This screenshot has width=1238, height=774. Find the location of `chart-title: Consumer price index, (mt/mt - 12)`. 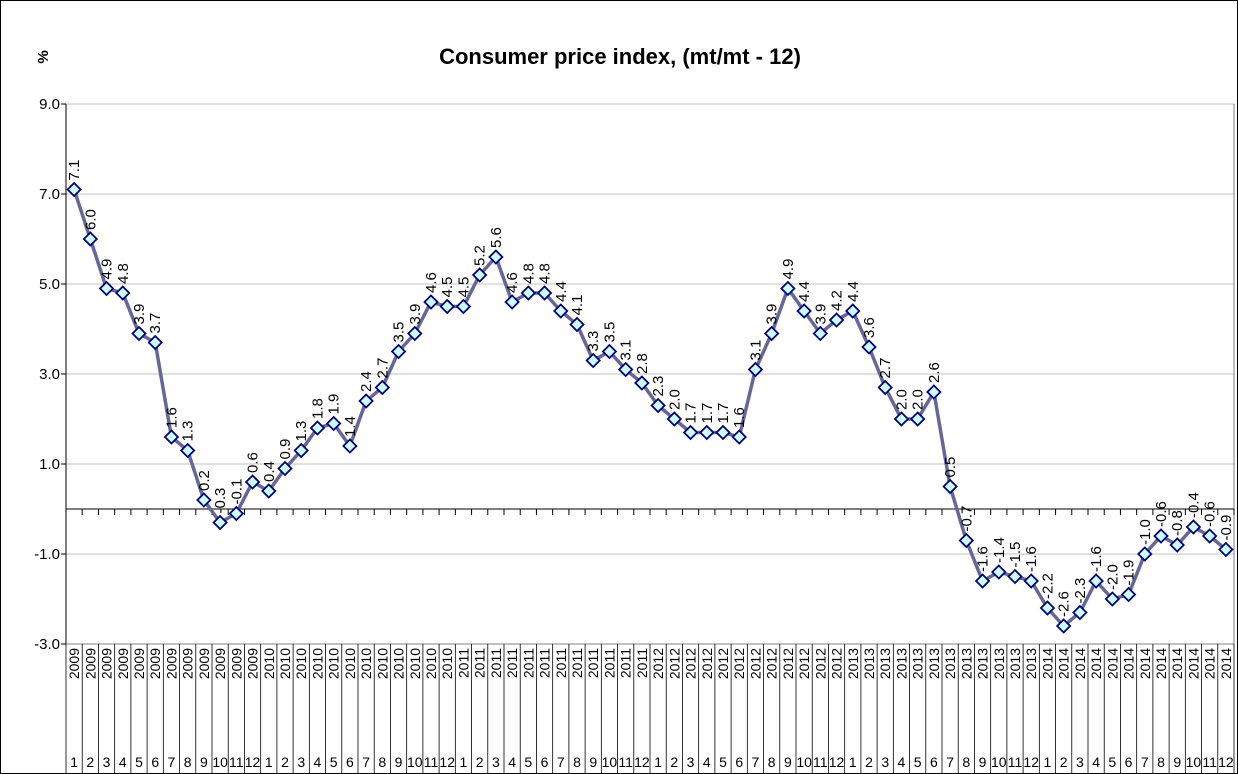

chart-title: Consumer price index, (mt/mt - 12) is located at coordinates (620, 56).